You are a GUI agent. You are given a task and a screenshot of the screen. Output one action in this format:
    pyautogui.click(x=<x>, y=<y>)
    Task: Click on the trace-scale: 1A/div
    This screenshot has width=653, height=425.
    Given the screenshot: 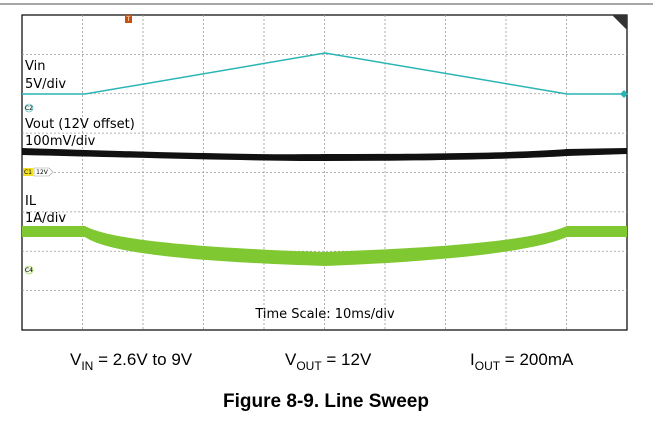 What is the action you would take?
    pyautogui.click(x=45, y=218)
    